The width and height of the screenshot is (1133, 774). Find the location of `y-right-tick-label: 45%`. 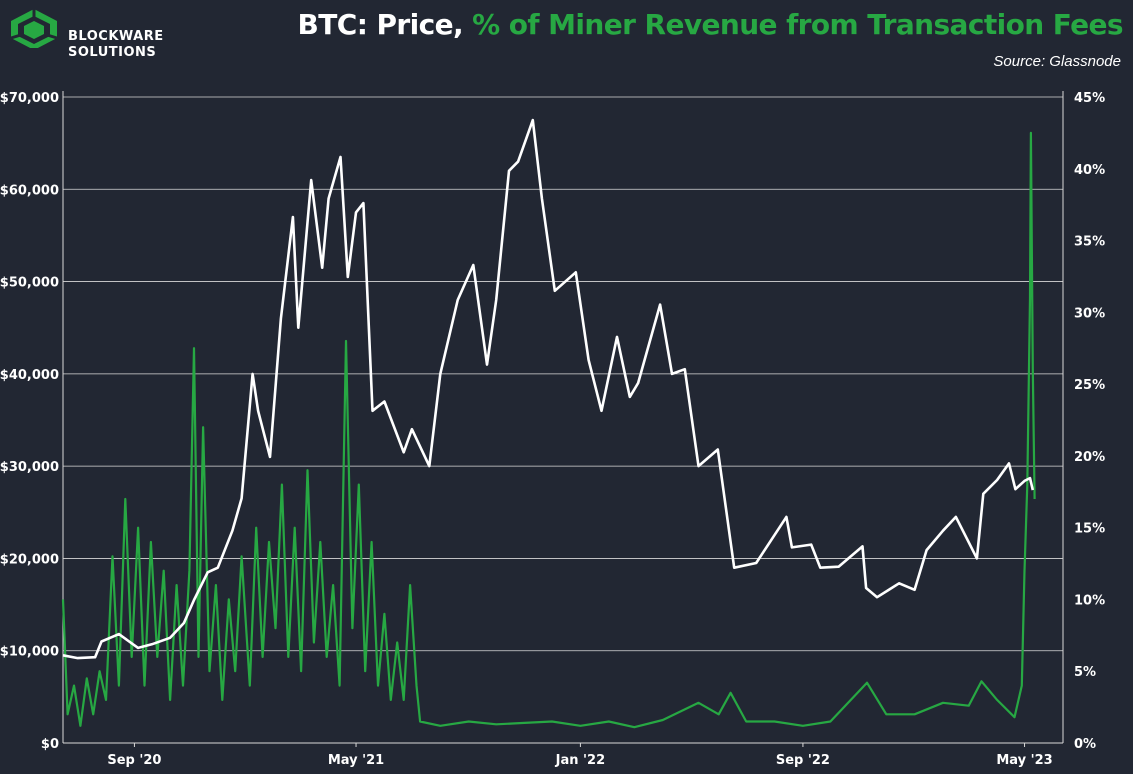

y-right-tick-label: 45% is located at coordinates (1089, 98).